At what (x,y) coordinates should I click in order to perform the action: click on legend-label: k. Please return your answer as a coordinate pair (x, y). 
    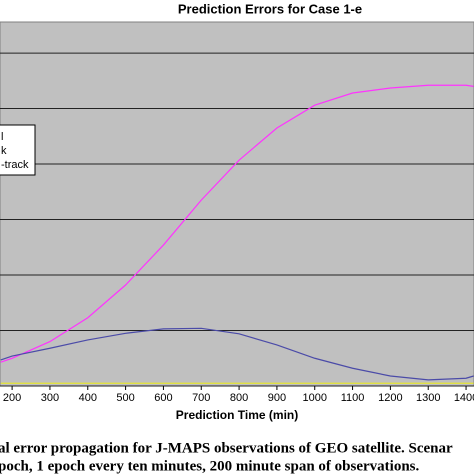
    Looking at the image, I should click on (4, 151).